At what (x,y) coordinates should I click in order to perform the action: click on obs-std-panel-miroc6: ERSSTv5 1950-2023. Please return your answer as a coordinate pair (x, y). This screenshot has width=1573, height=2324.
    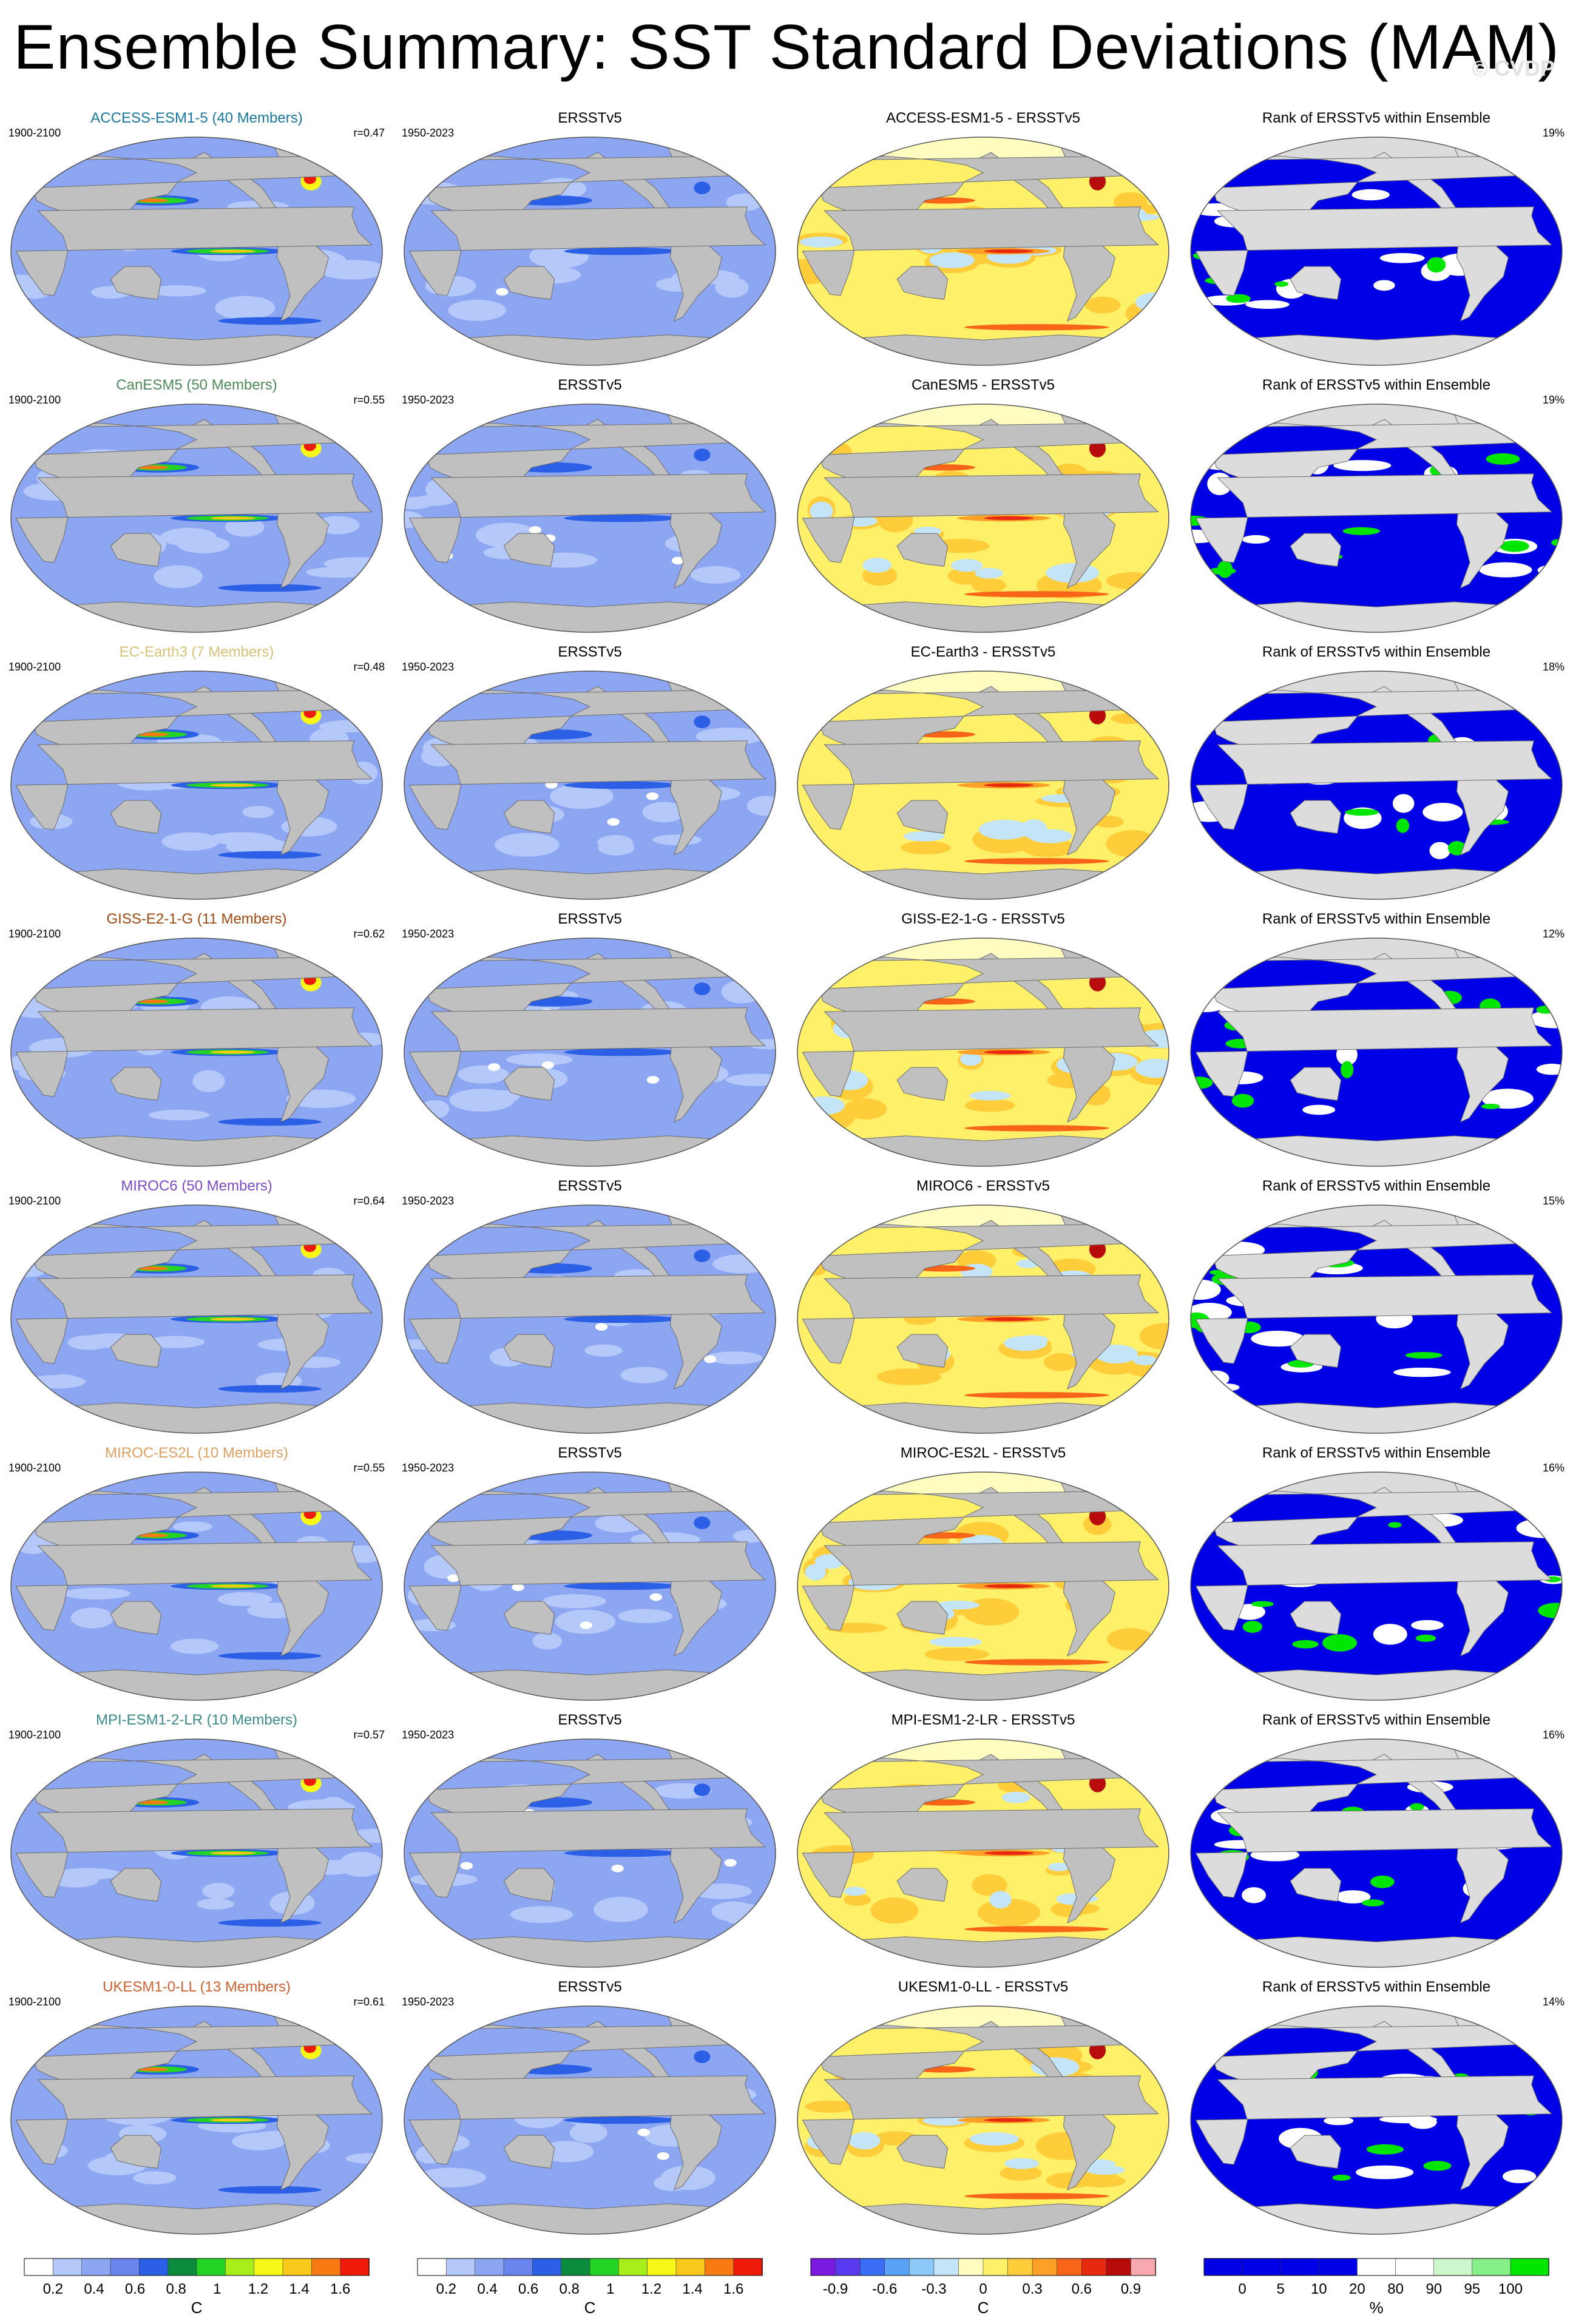
    Looking at the image, I should click on (589, 1304).